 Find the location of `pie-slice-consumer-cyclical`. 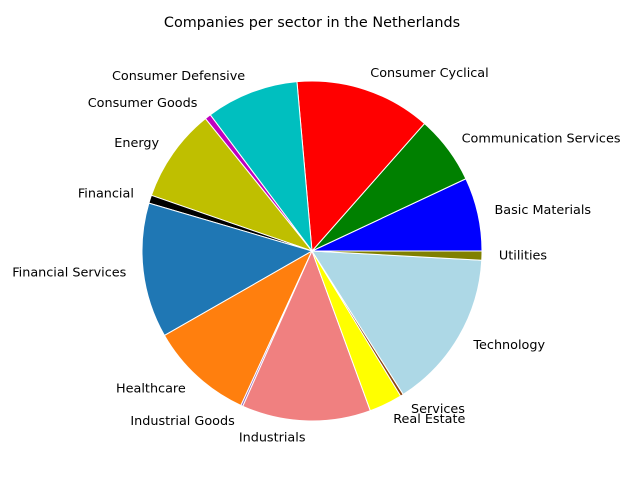

pie-slice-consumer-cyclical is located at coordinates (360, 166).